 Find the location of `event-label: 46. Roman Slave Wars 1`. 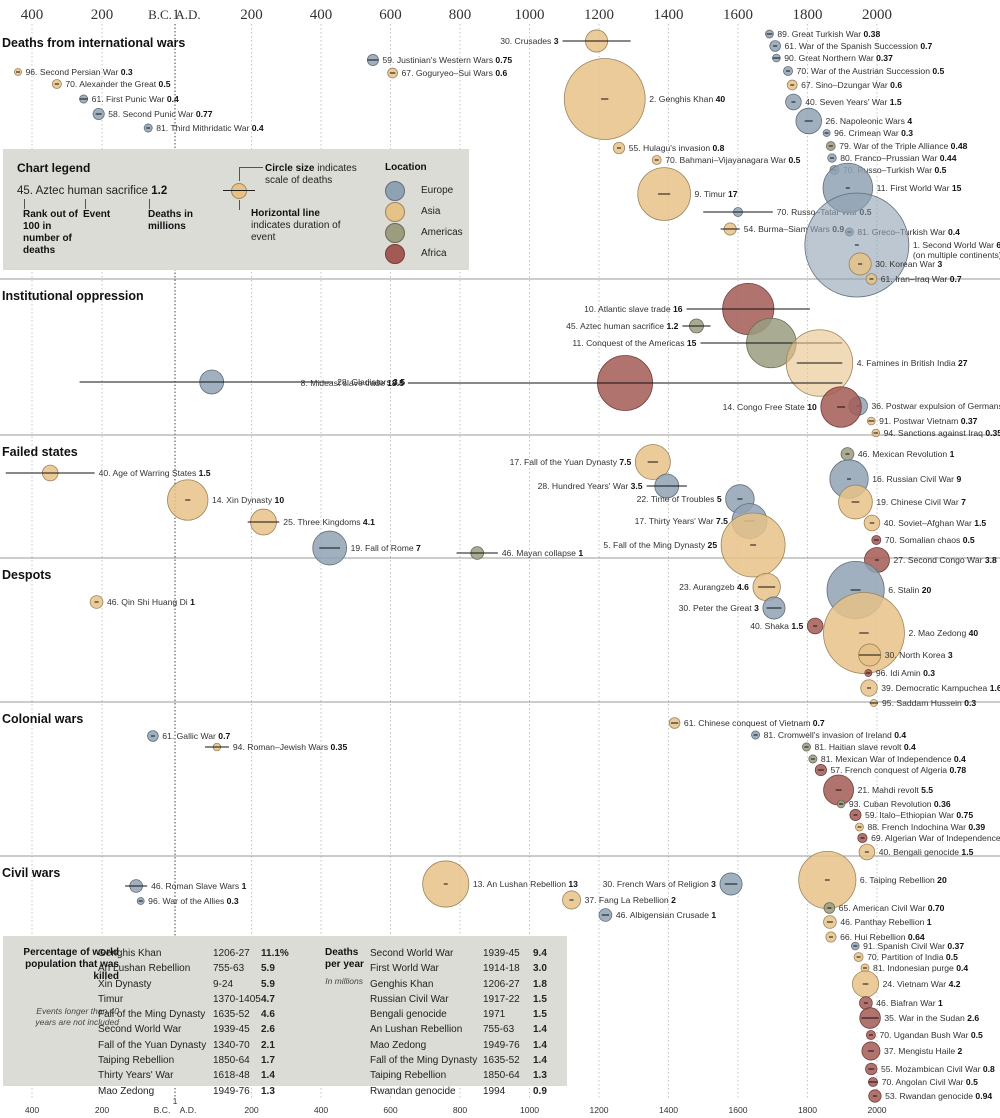

event-label: 46. Roman Slave Wars 1 is located at coordinates (198, 886).